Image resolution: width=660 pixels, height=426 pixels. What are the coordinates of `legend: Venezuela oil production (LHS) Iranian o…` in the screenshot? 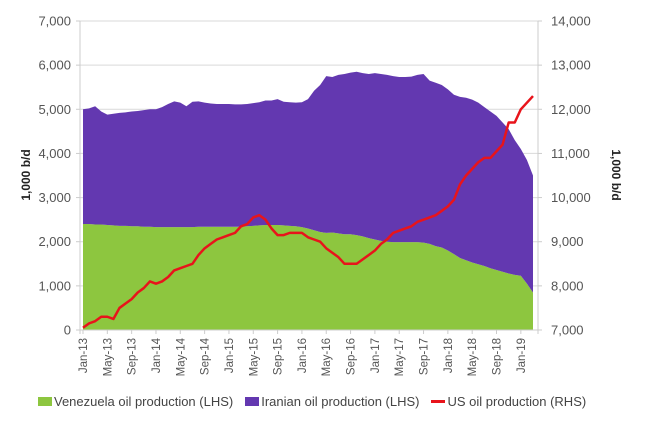 It's located at (318, 401).